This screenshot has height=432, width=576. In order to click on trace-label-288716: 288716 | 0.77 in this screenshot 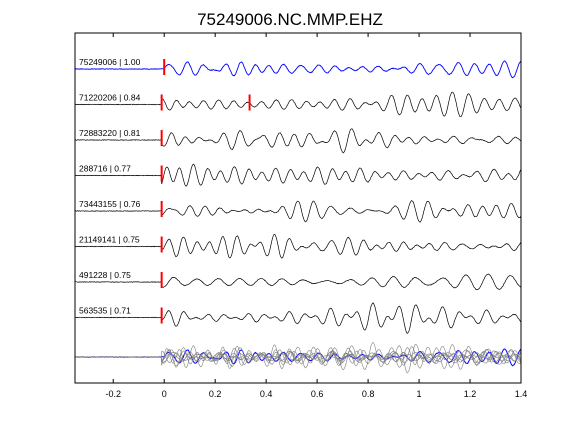, I will do `click(105, 169)`.